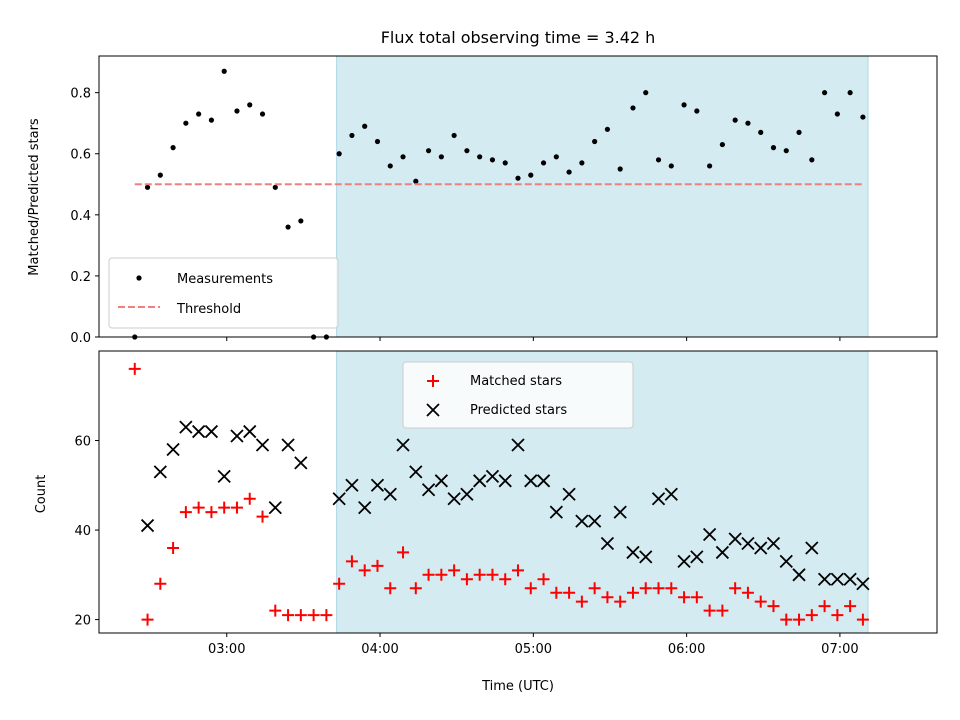 The width and height of the screenshot is (960, 720). Describe the element at coordinates (80, 155) in the screenshot. I see `y-tick-label: 0.6` at that location.